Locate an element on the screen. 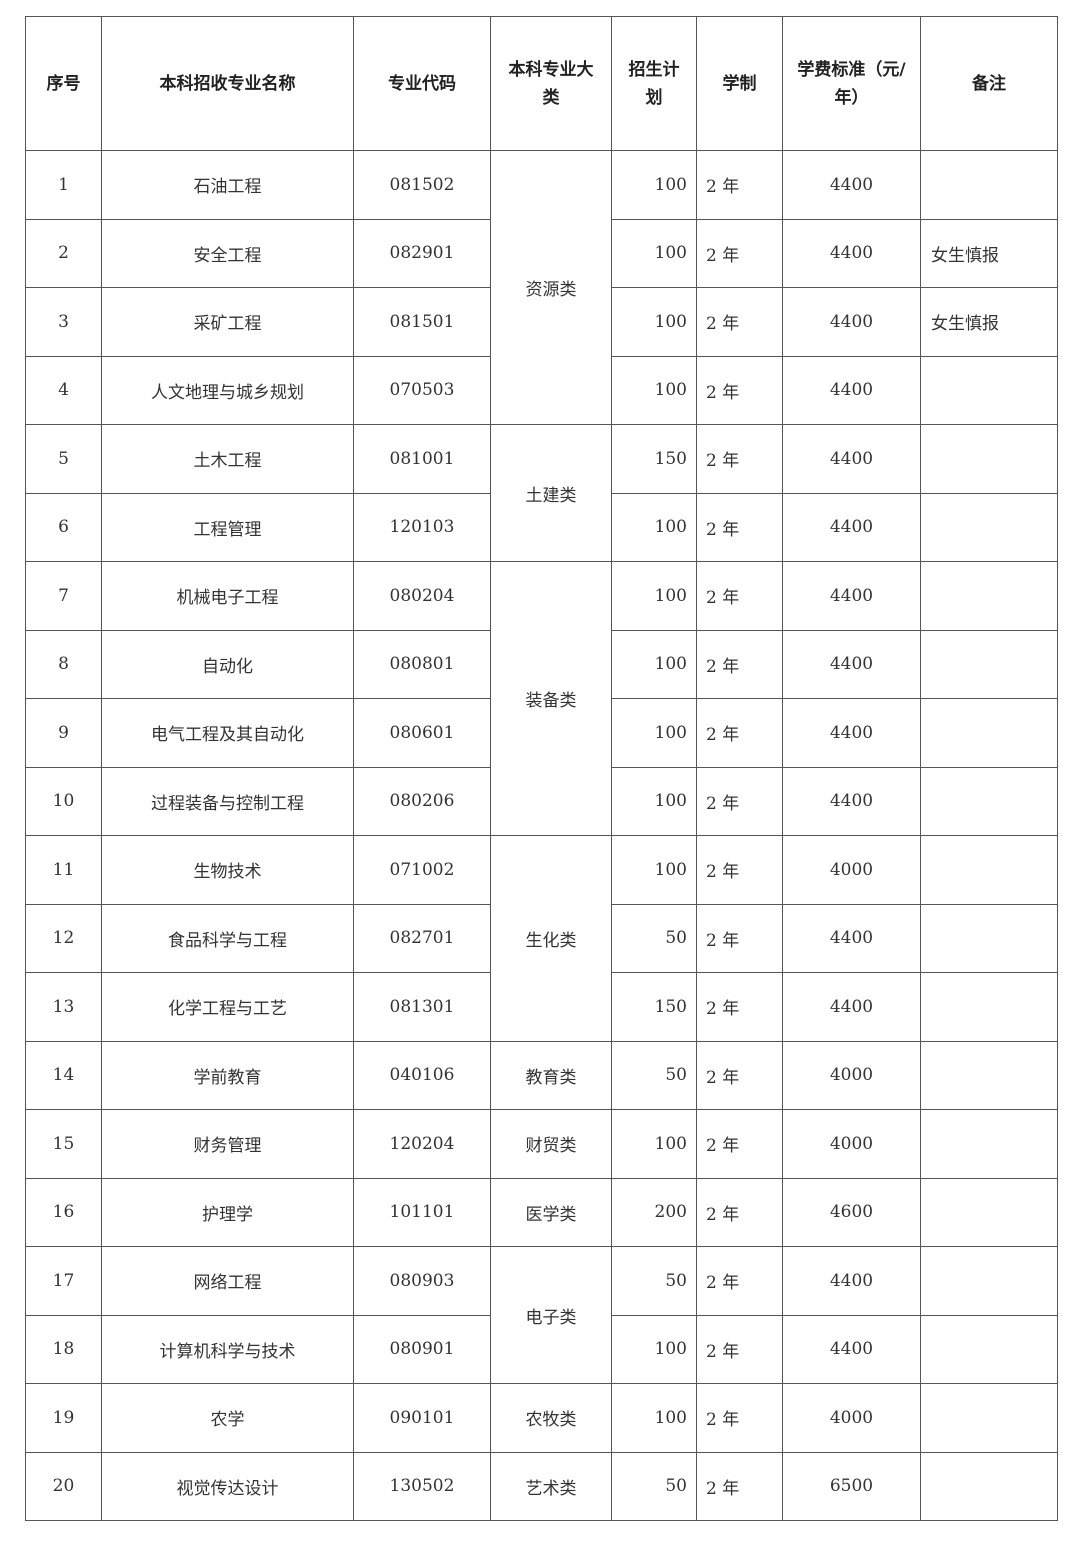 This screenshot has height=1560, width=1080. table-row: 12 食品科学与工程 082701 50 2 年 4400 is located at coordinates (541, 938).